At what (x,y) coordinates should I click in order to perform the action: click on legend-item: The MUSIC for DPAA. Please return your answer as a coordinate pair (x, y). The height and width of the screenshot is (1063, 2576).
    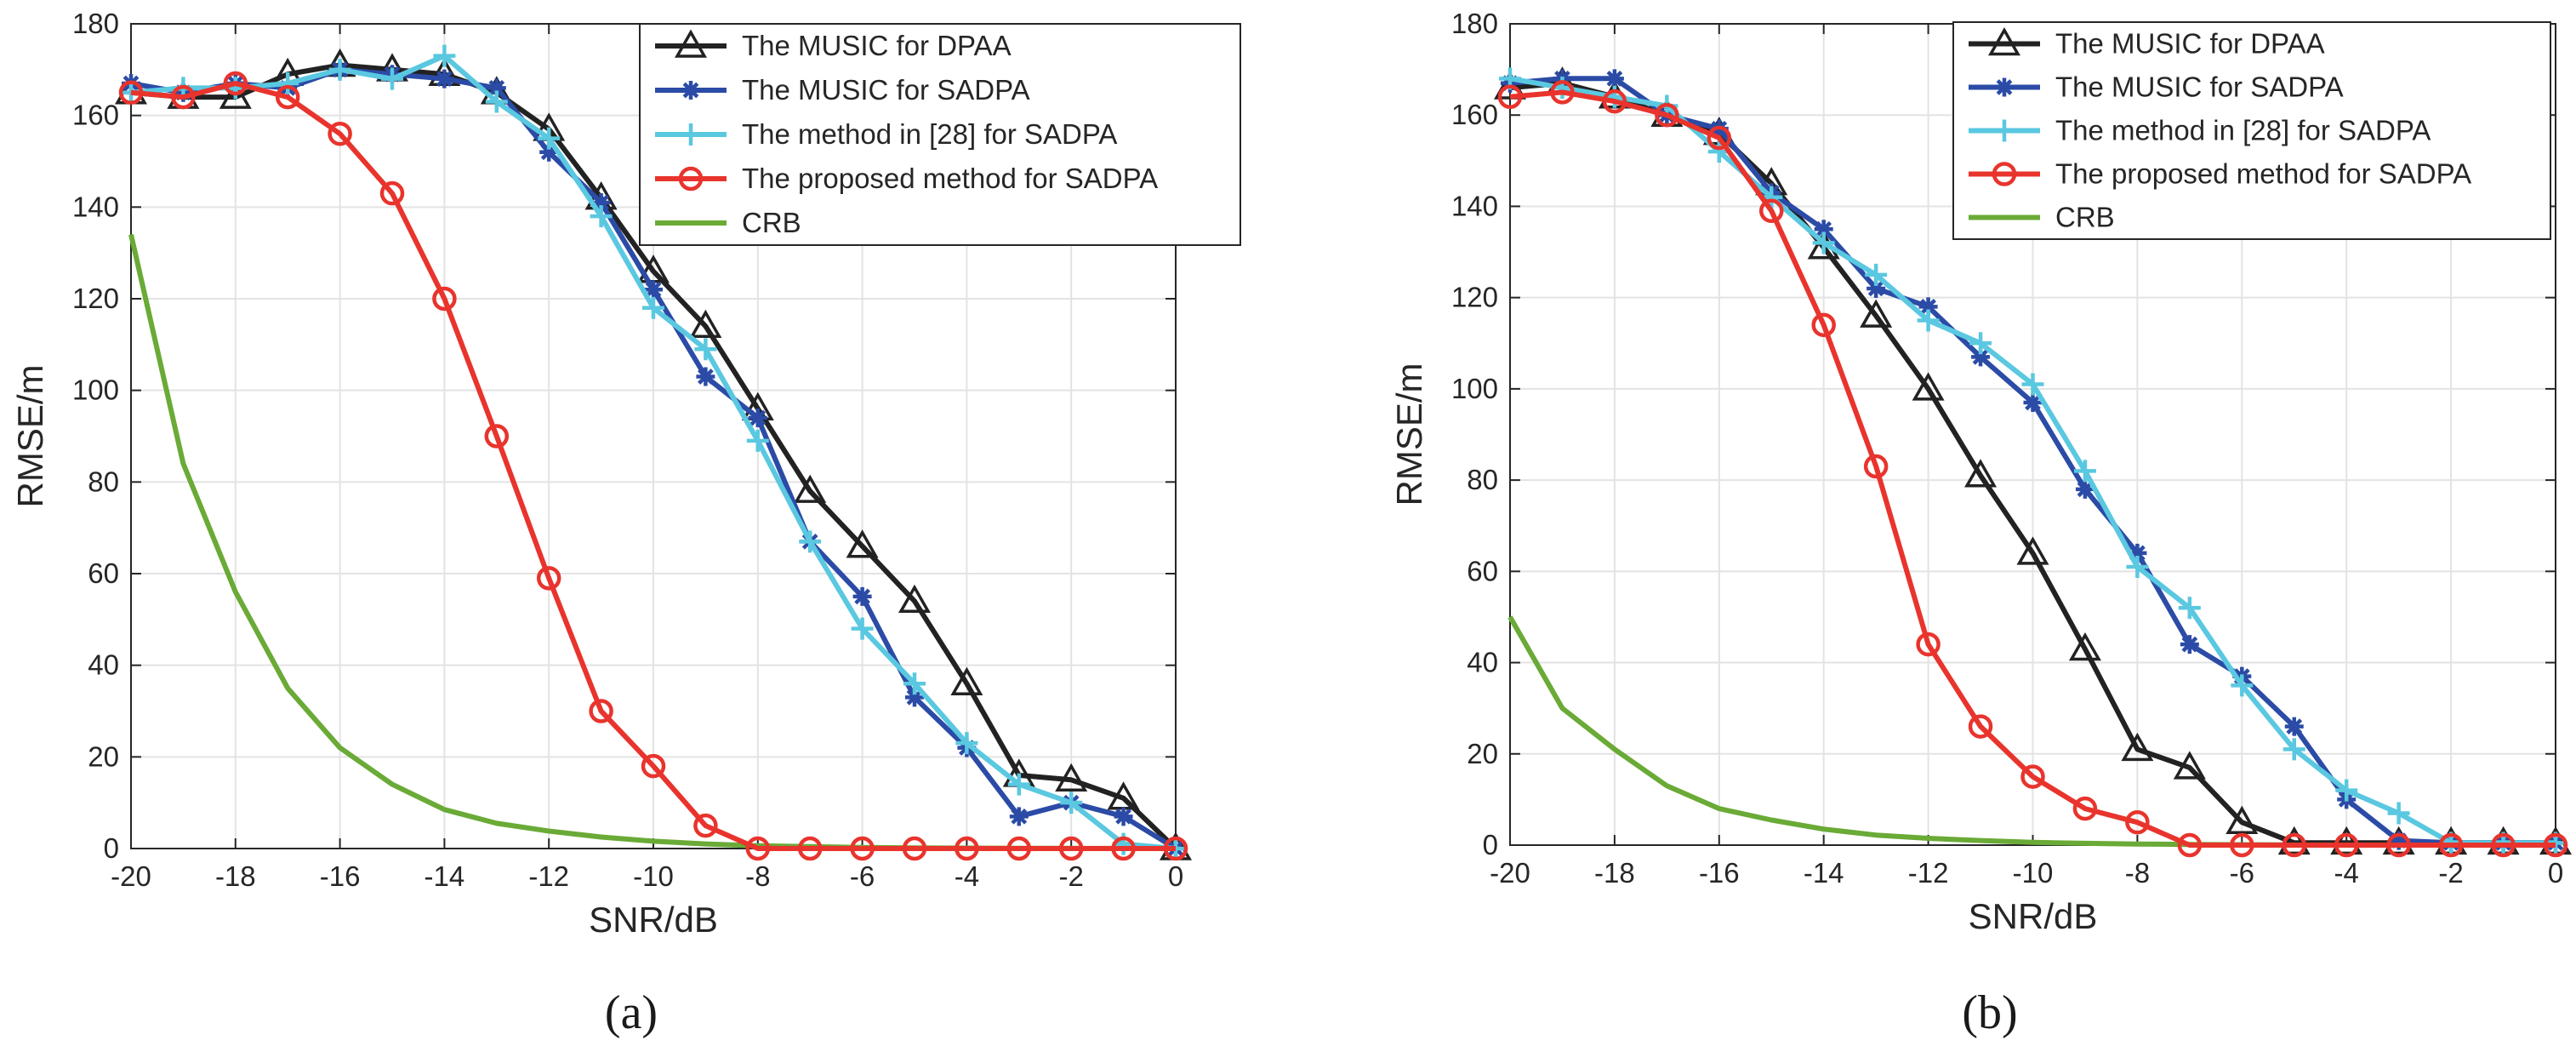
    Looking at the image, I should click on (833, 45).